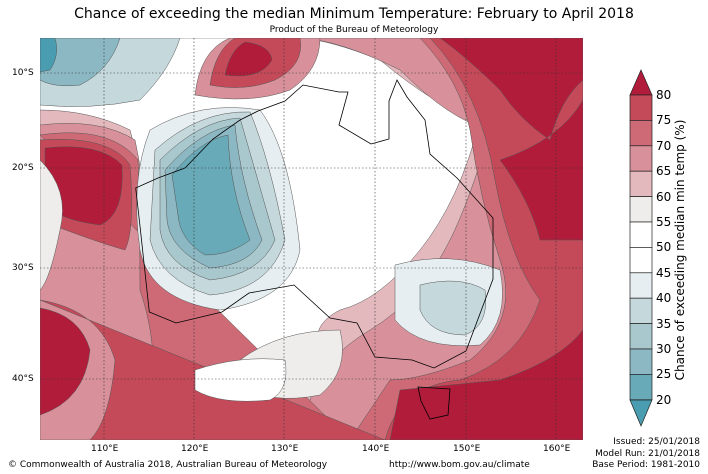 The image size is (708, 474). I want to click on colorbar-tick: 20, so click(664, 400).